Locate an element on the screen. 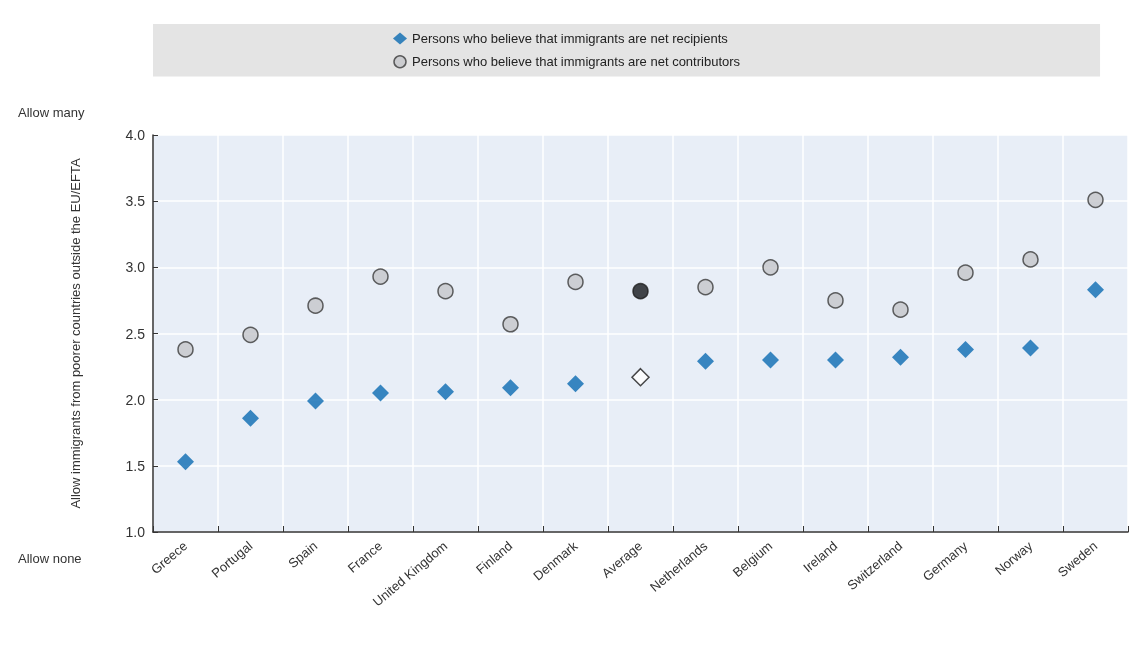  y-tick-label: 1.5 is located at coordinates (135, 465).